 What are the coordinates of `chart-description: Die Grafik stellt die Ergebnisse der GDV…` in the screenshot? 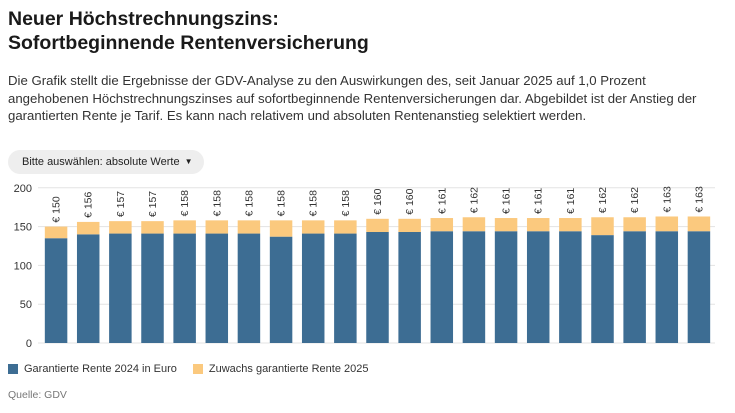 It's located at (352, 98).